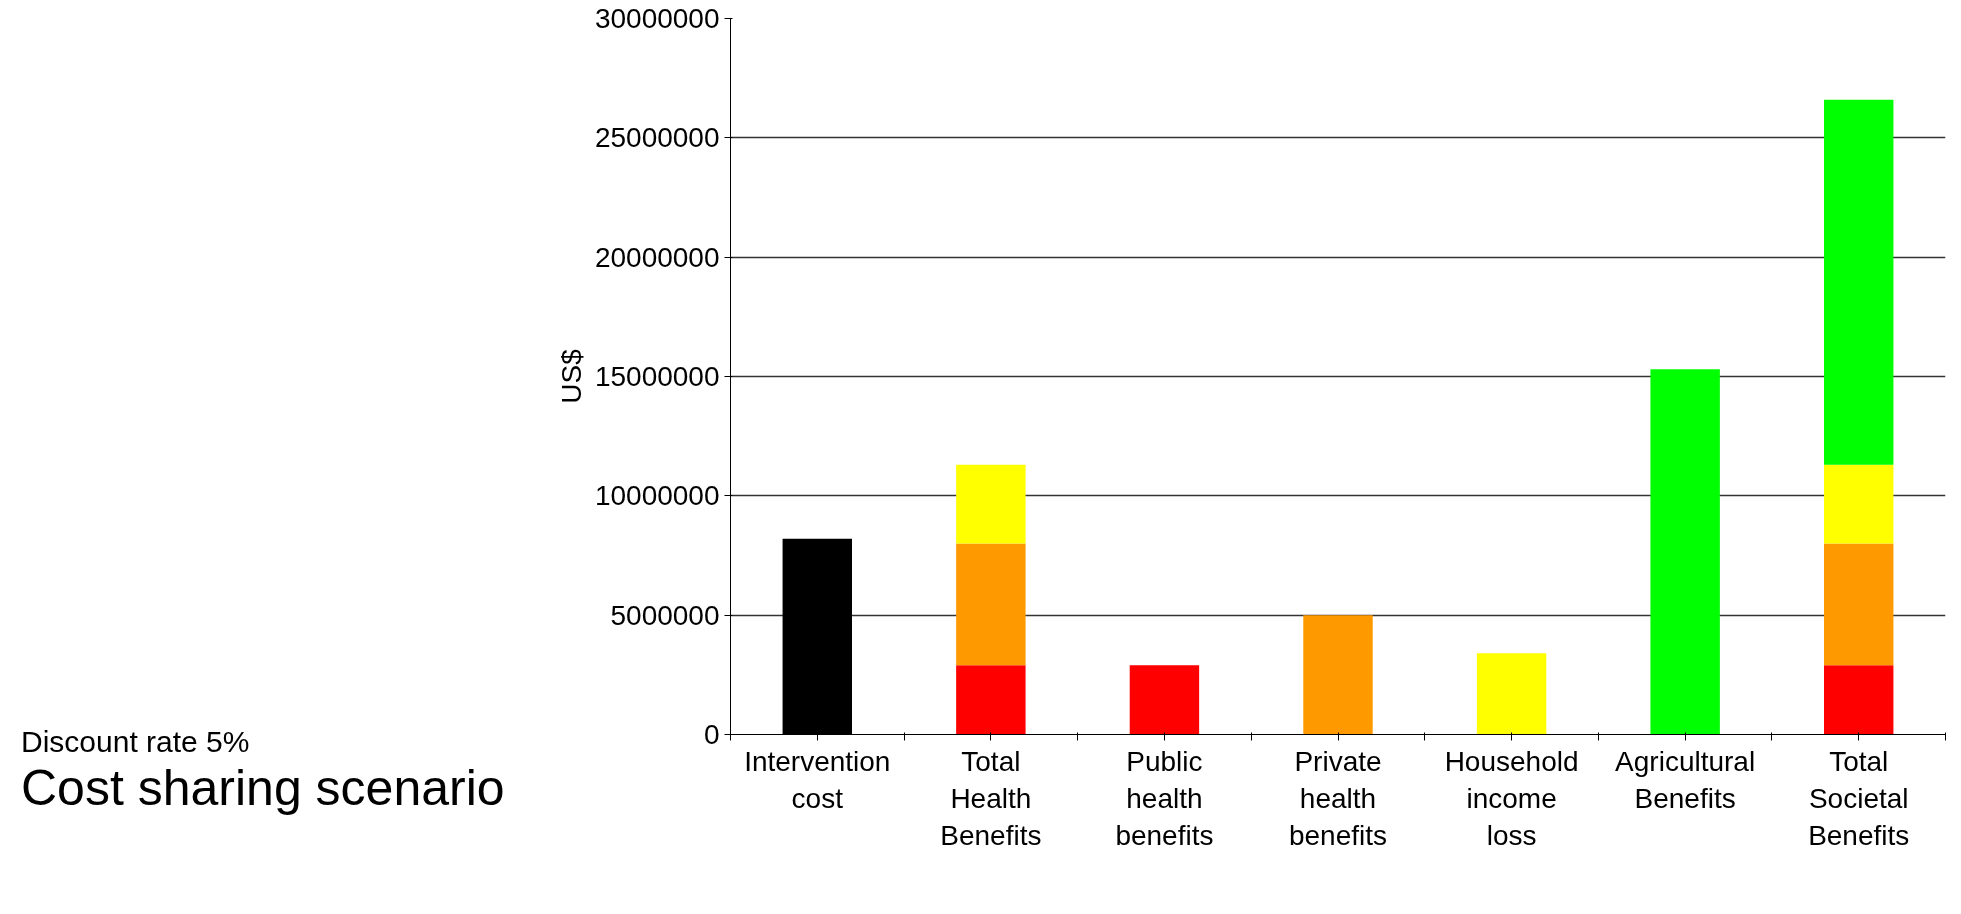 This screenshot has height=914, width=1961. I want to click on x-tick-label: Total Health Benefits, so click(991, 798).